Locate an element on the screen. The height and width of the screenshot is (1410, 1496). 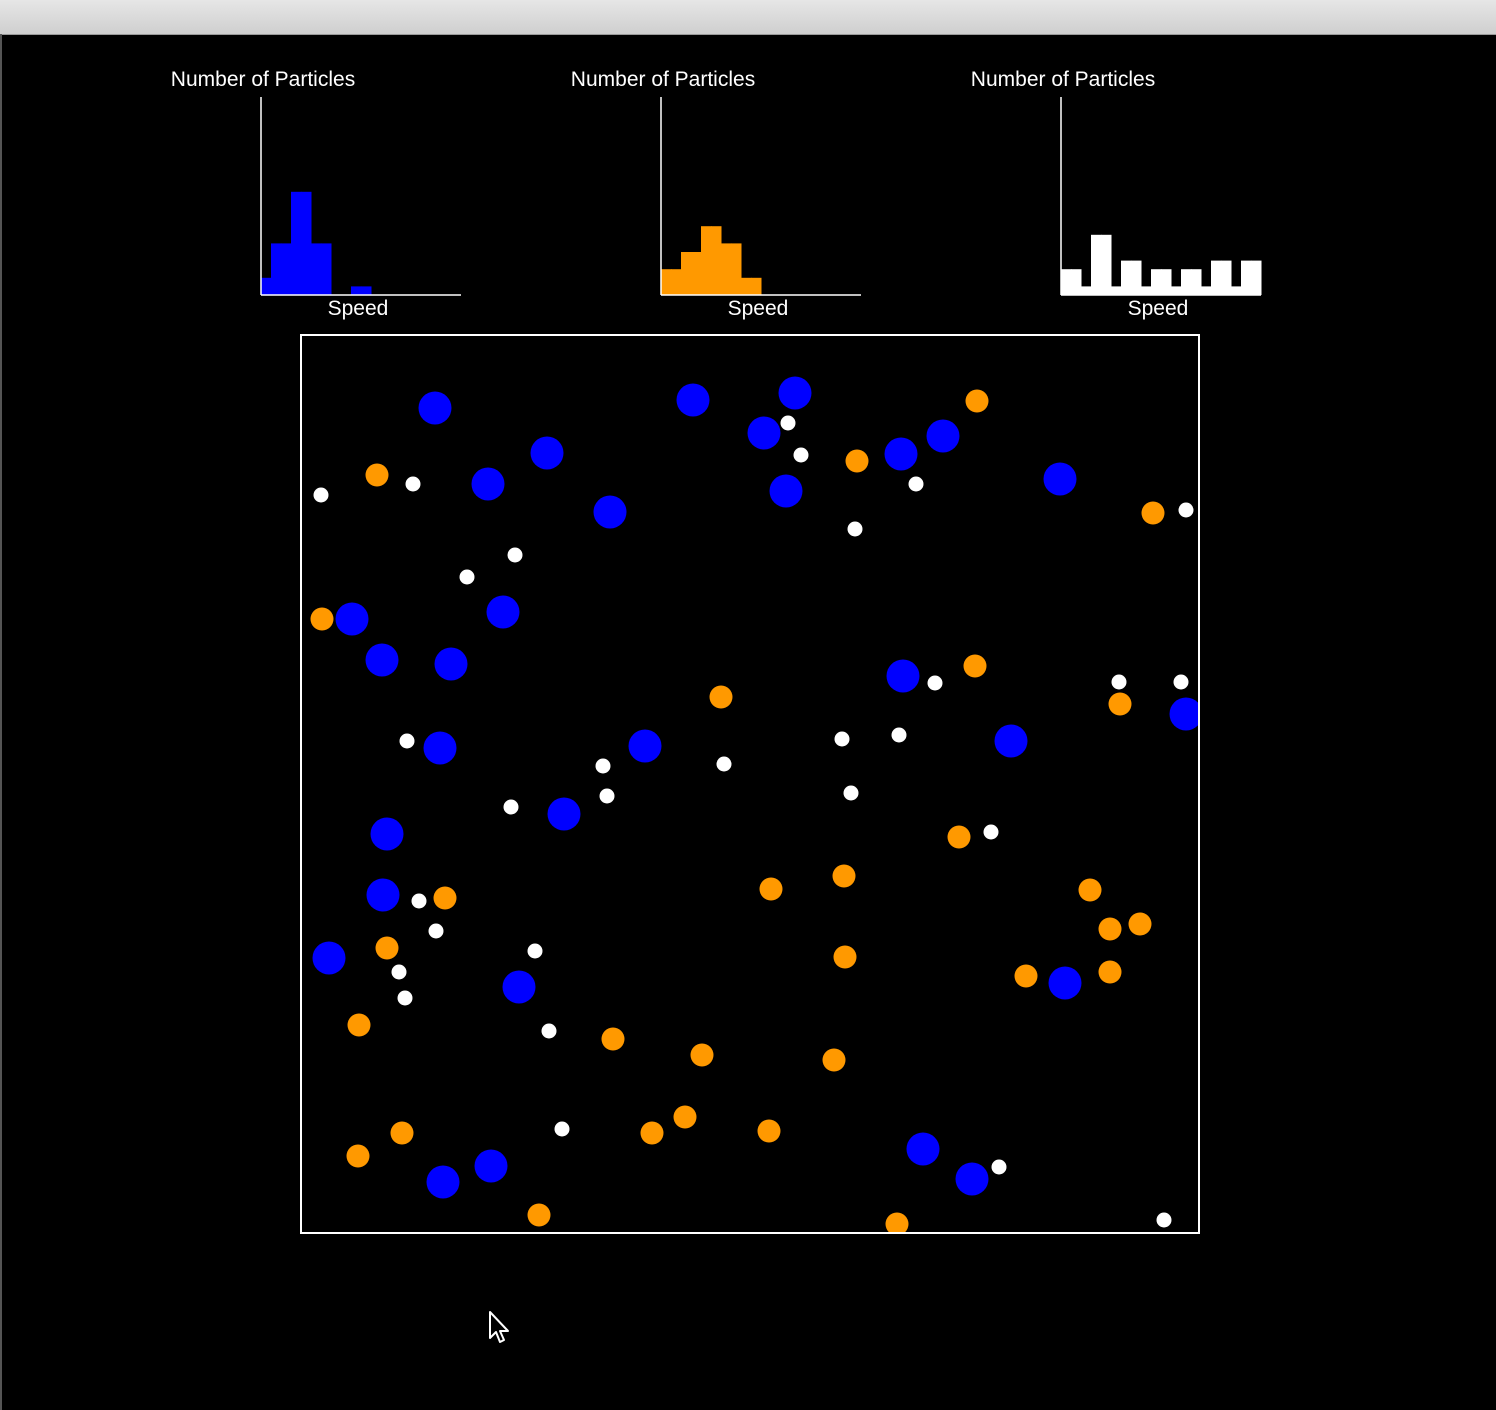
histogram-medium-particles: Number of Particles Speed is located at coordinates (709, 195).